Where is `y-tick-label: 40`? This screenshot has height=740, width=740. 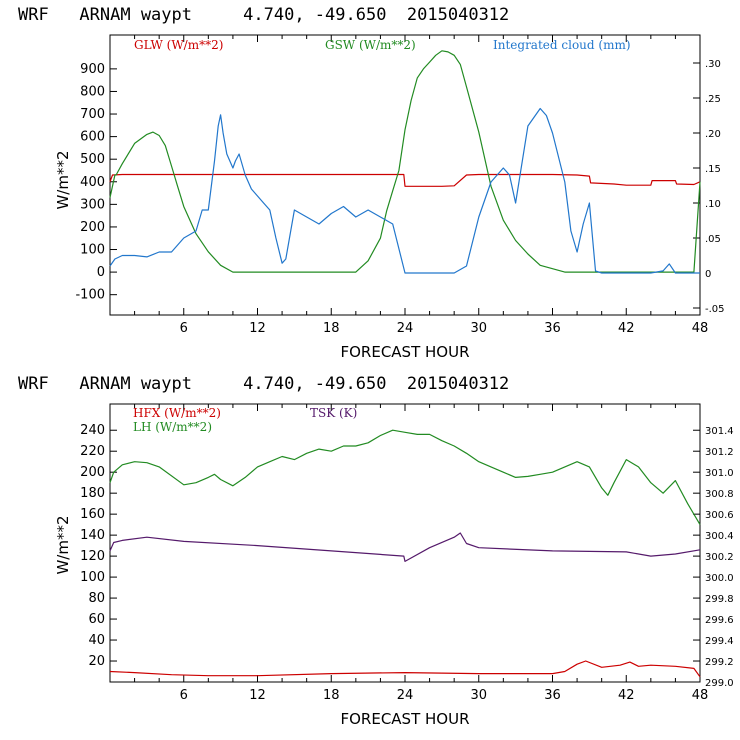 y-tick-label: 40 is located at coordinates (96, 640).